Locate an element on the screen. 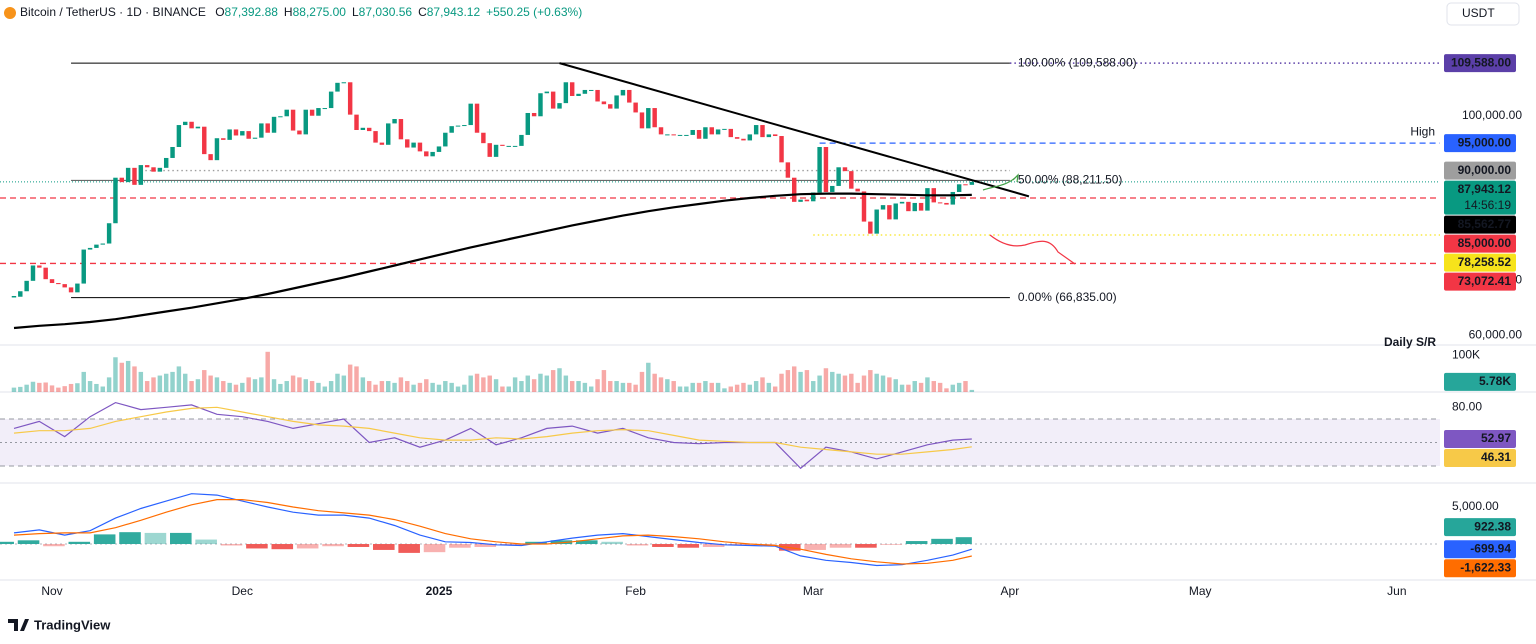  green-arrow-head is located at coordinates (1015, 178).